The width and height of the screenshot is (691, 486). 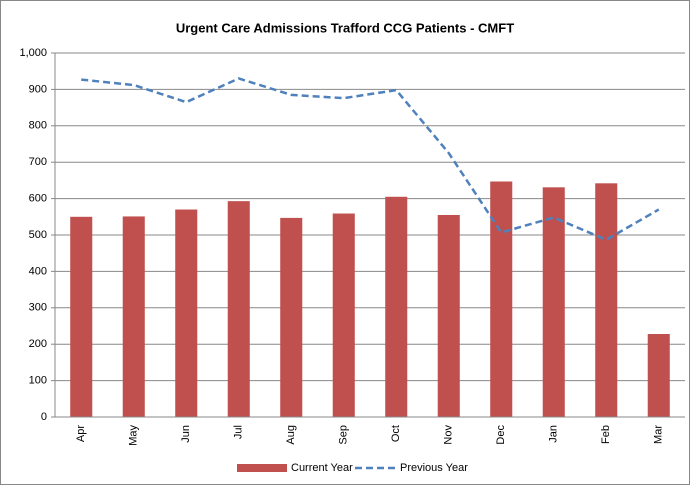 I want to click on x-tick-label: Dec, so click(x=501, y=435).